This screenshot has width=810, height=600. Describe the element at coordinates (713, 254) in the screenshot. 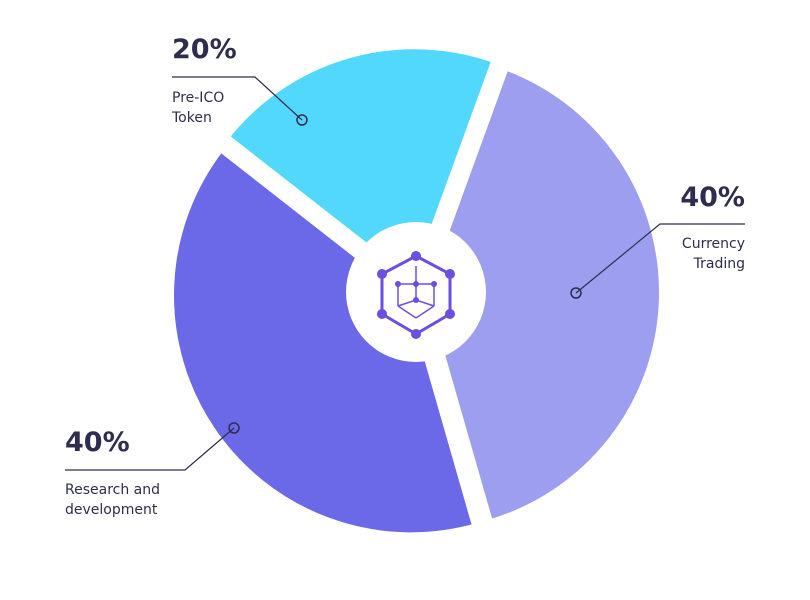

I see `category-label: Currency Trading` at that location.